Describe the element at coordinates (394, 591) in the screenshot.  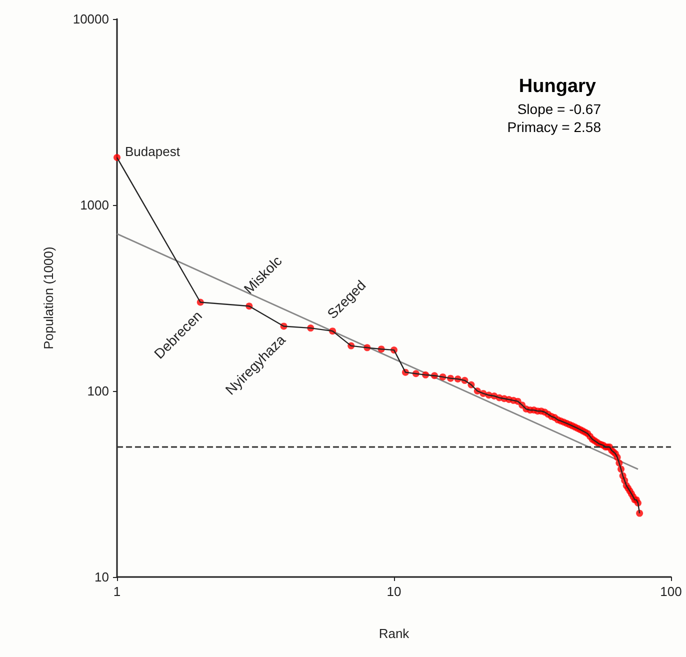
I see `x-tick-label: 10` at that location.